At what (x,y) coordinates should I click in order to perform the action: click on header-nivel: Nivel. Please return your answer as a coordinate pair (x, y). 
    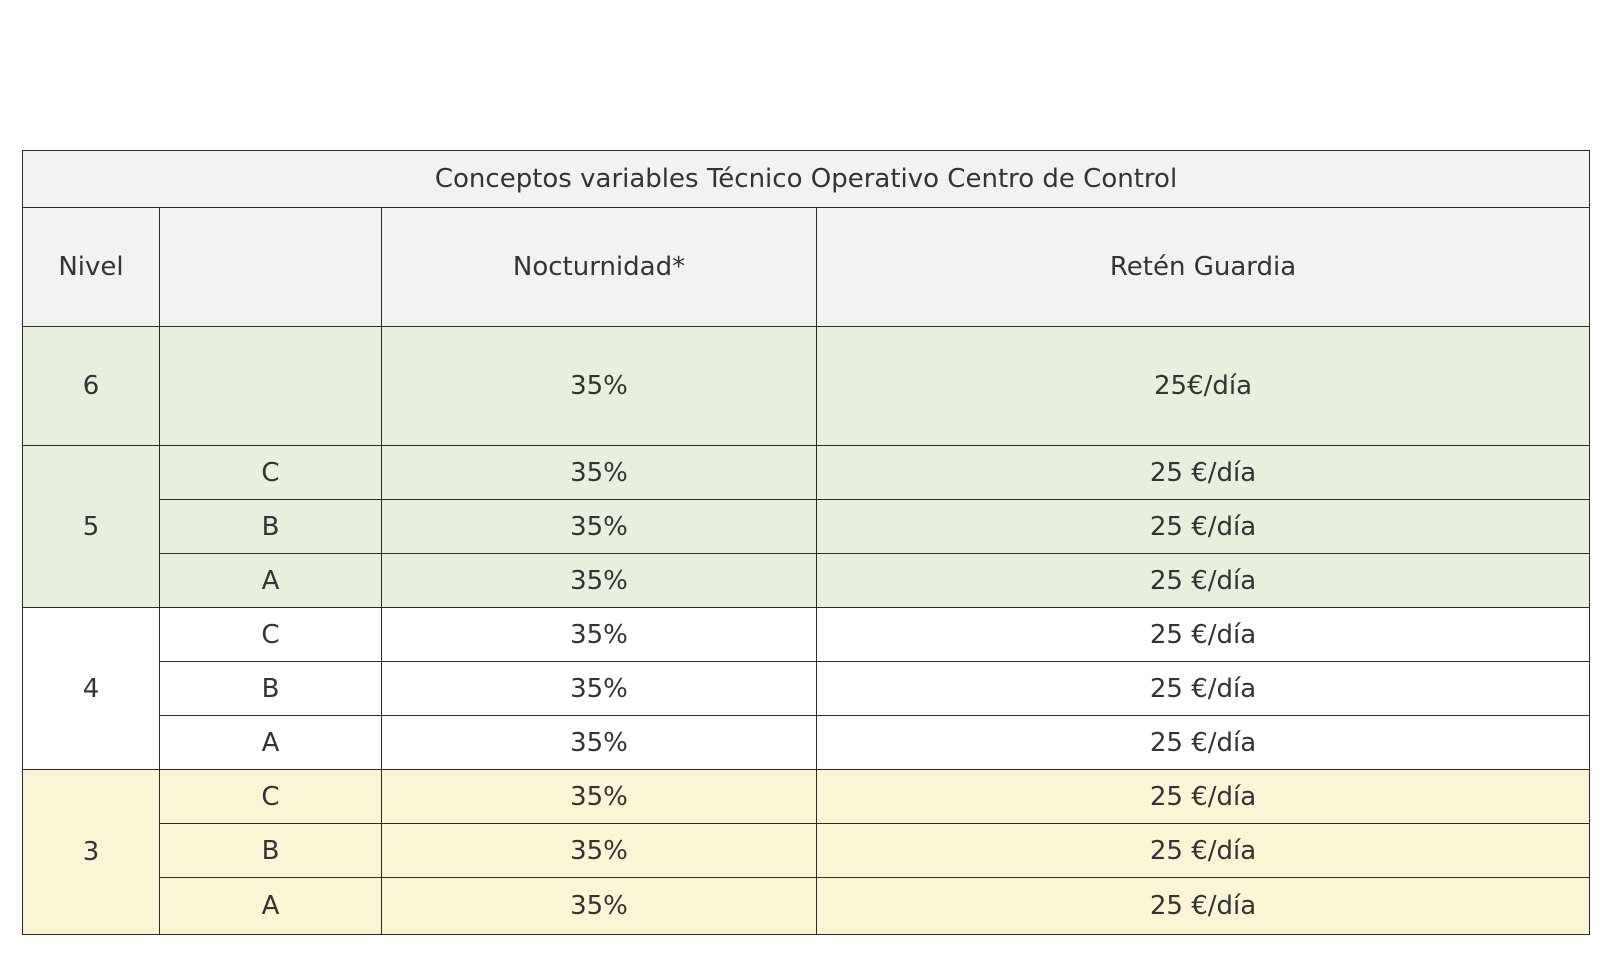
    Looking at the image, I should click on (91, 267).